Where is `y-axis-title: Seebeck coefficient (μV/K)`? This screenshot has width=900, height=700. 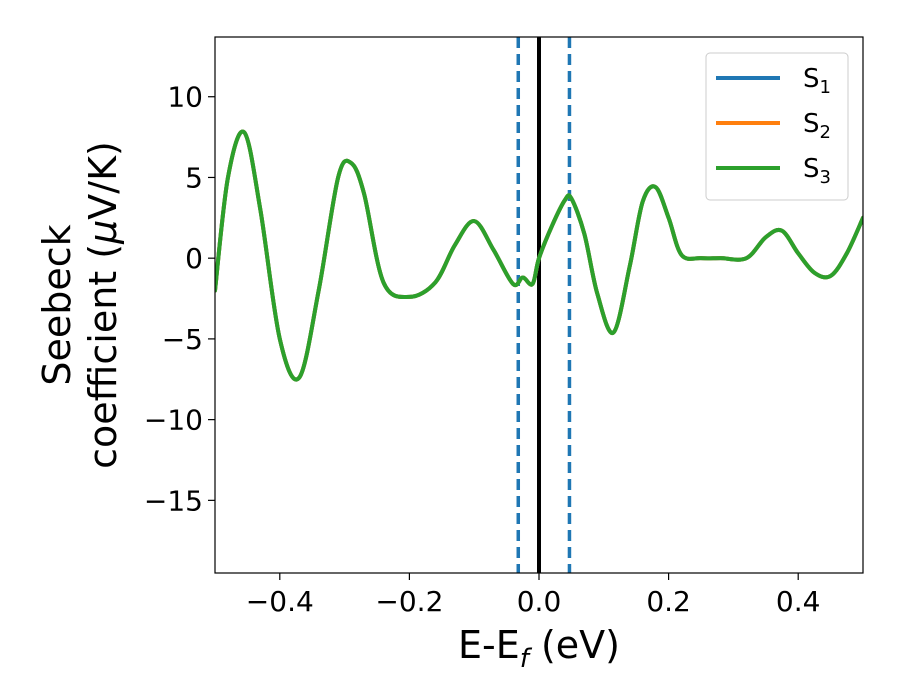
y-axis-title: Seebeck coefficient (μV/K) is located at coordinates (80, 305).